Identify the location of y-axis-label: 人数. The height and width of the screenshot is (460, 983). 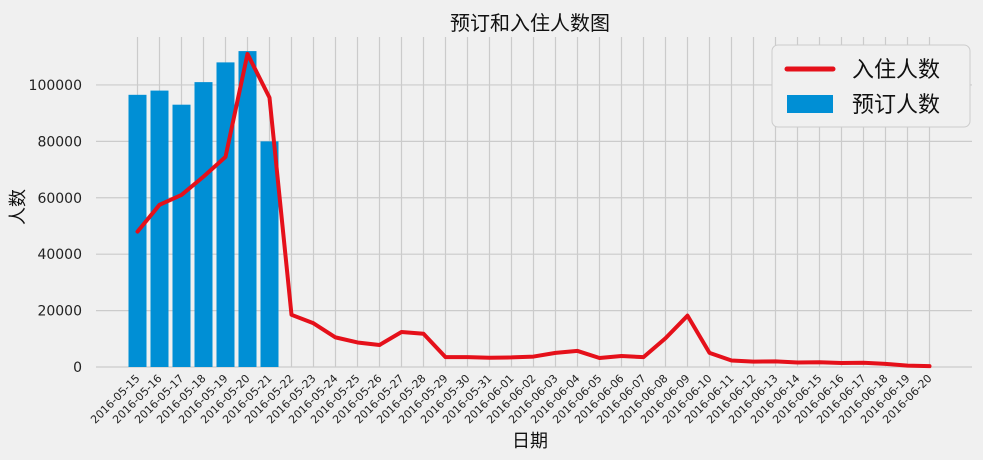
(18, 207).